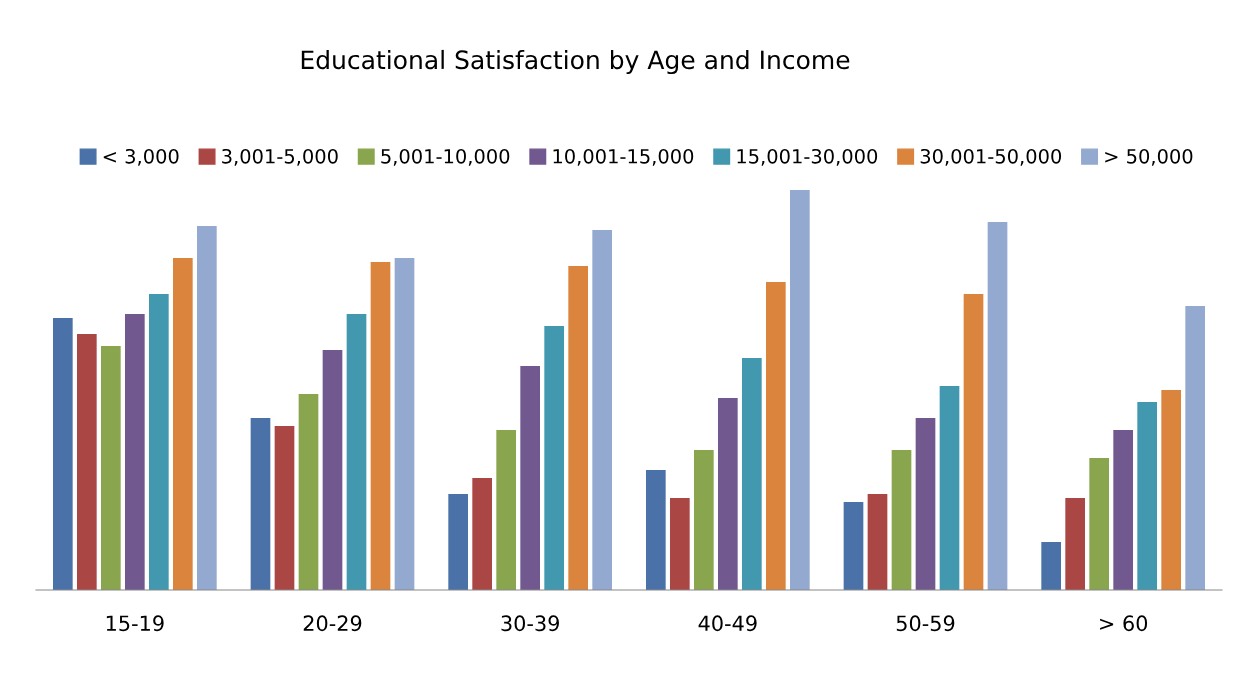  What do you see at coordinates (135, 623) in the screenshot?
I see `x-tick-label: 15-19` at bounding box center [135, 623].